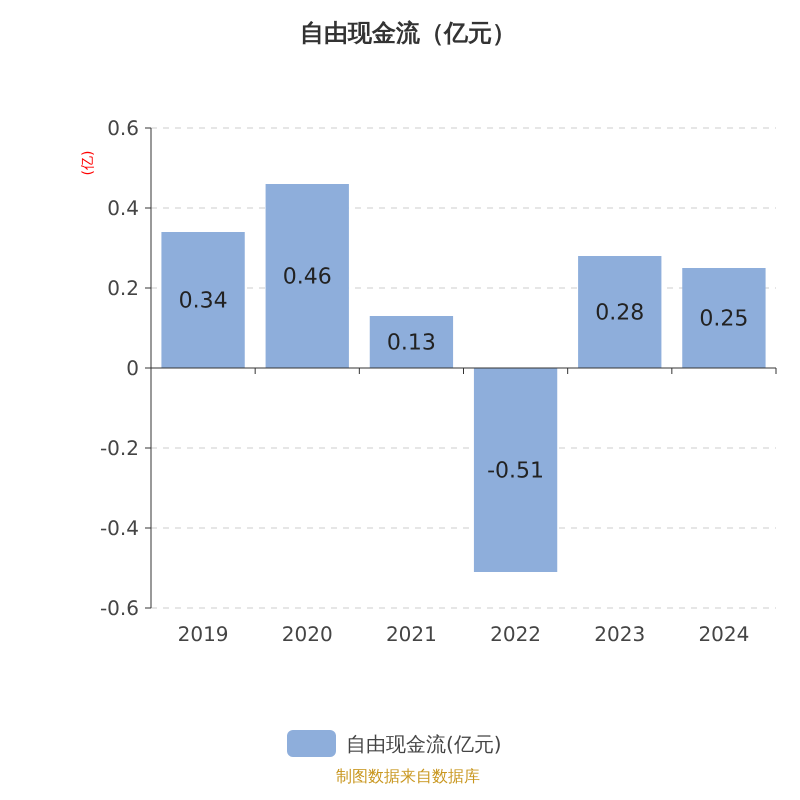 The image size is (800, 800). Describe the element at coordinates (119, 528) in the screenshot. I see `y-tick-label: -0.4` at that location.